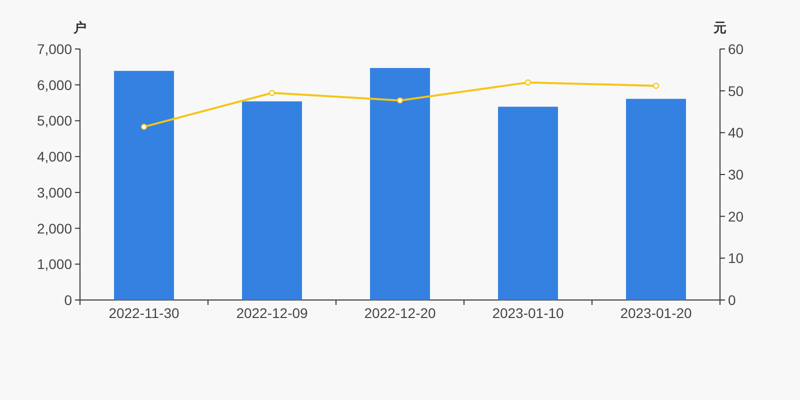 The image size is (800, 400). What do you see at coordinates (54, 156) in the screenshot?
I see `y-tick-label: 4,000` at bounding box center [54, 156].